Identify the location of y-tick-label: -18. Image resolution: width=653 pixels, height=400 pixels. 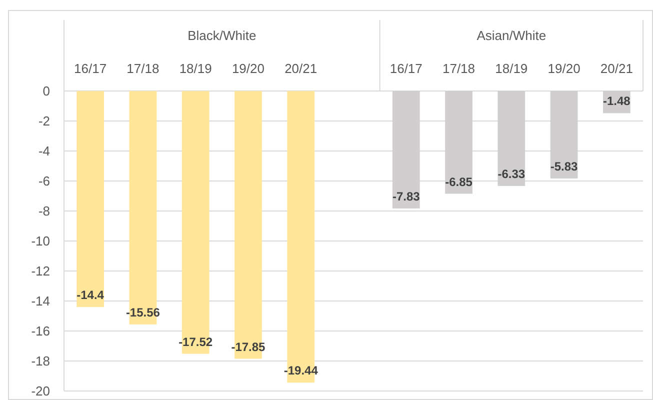
(40, 361).